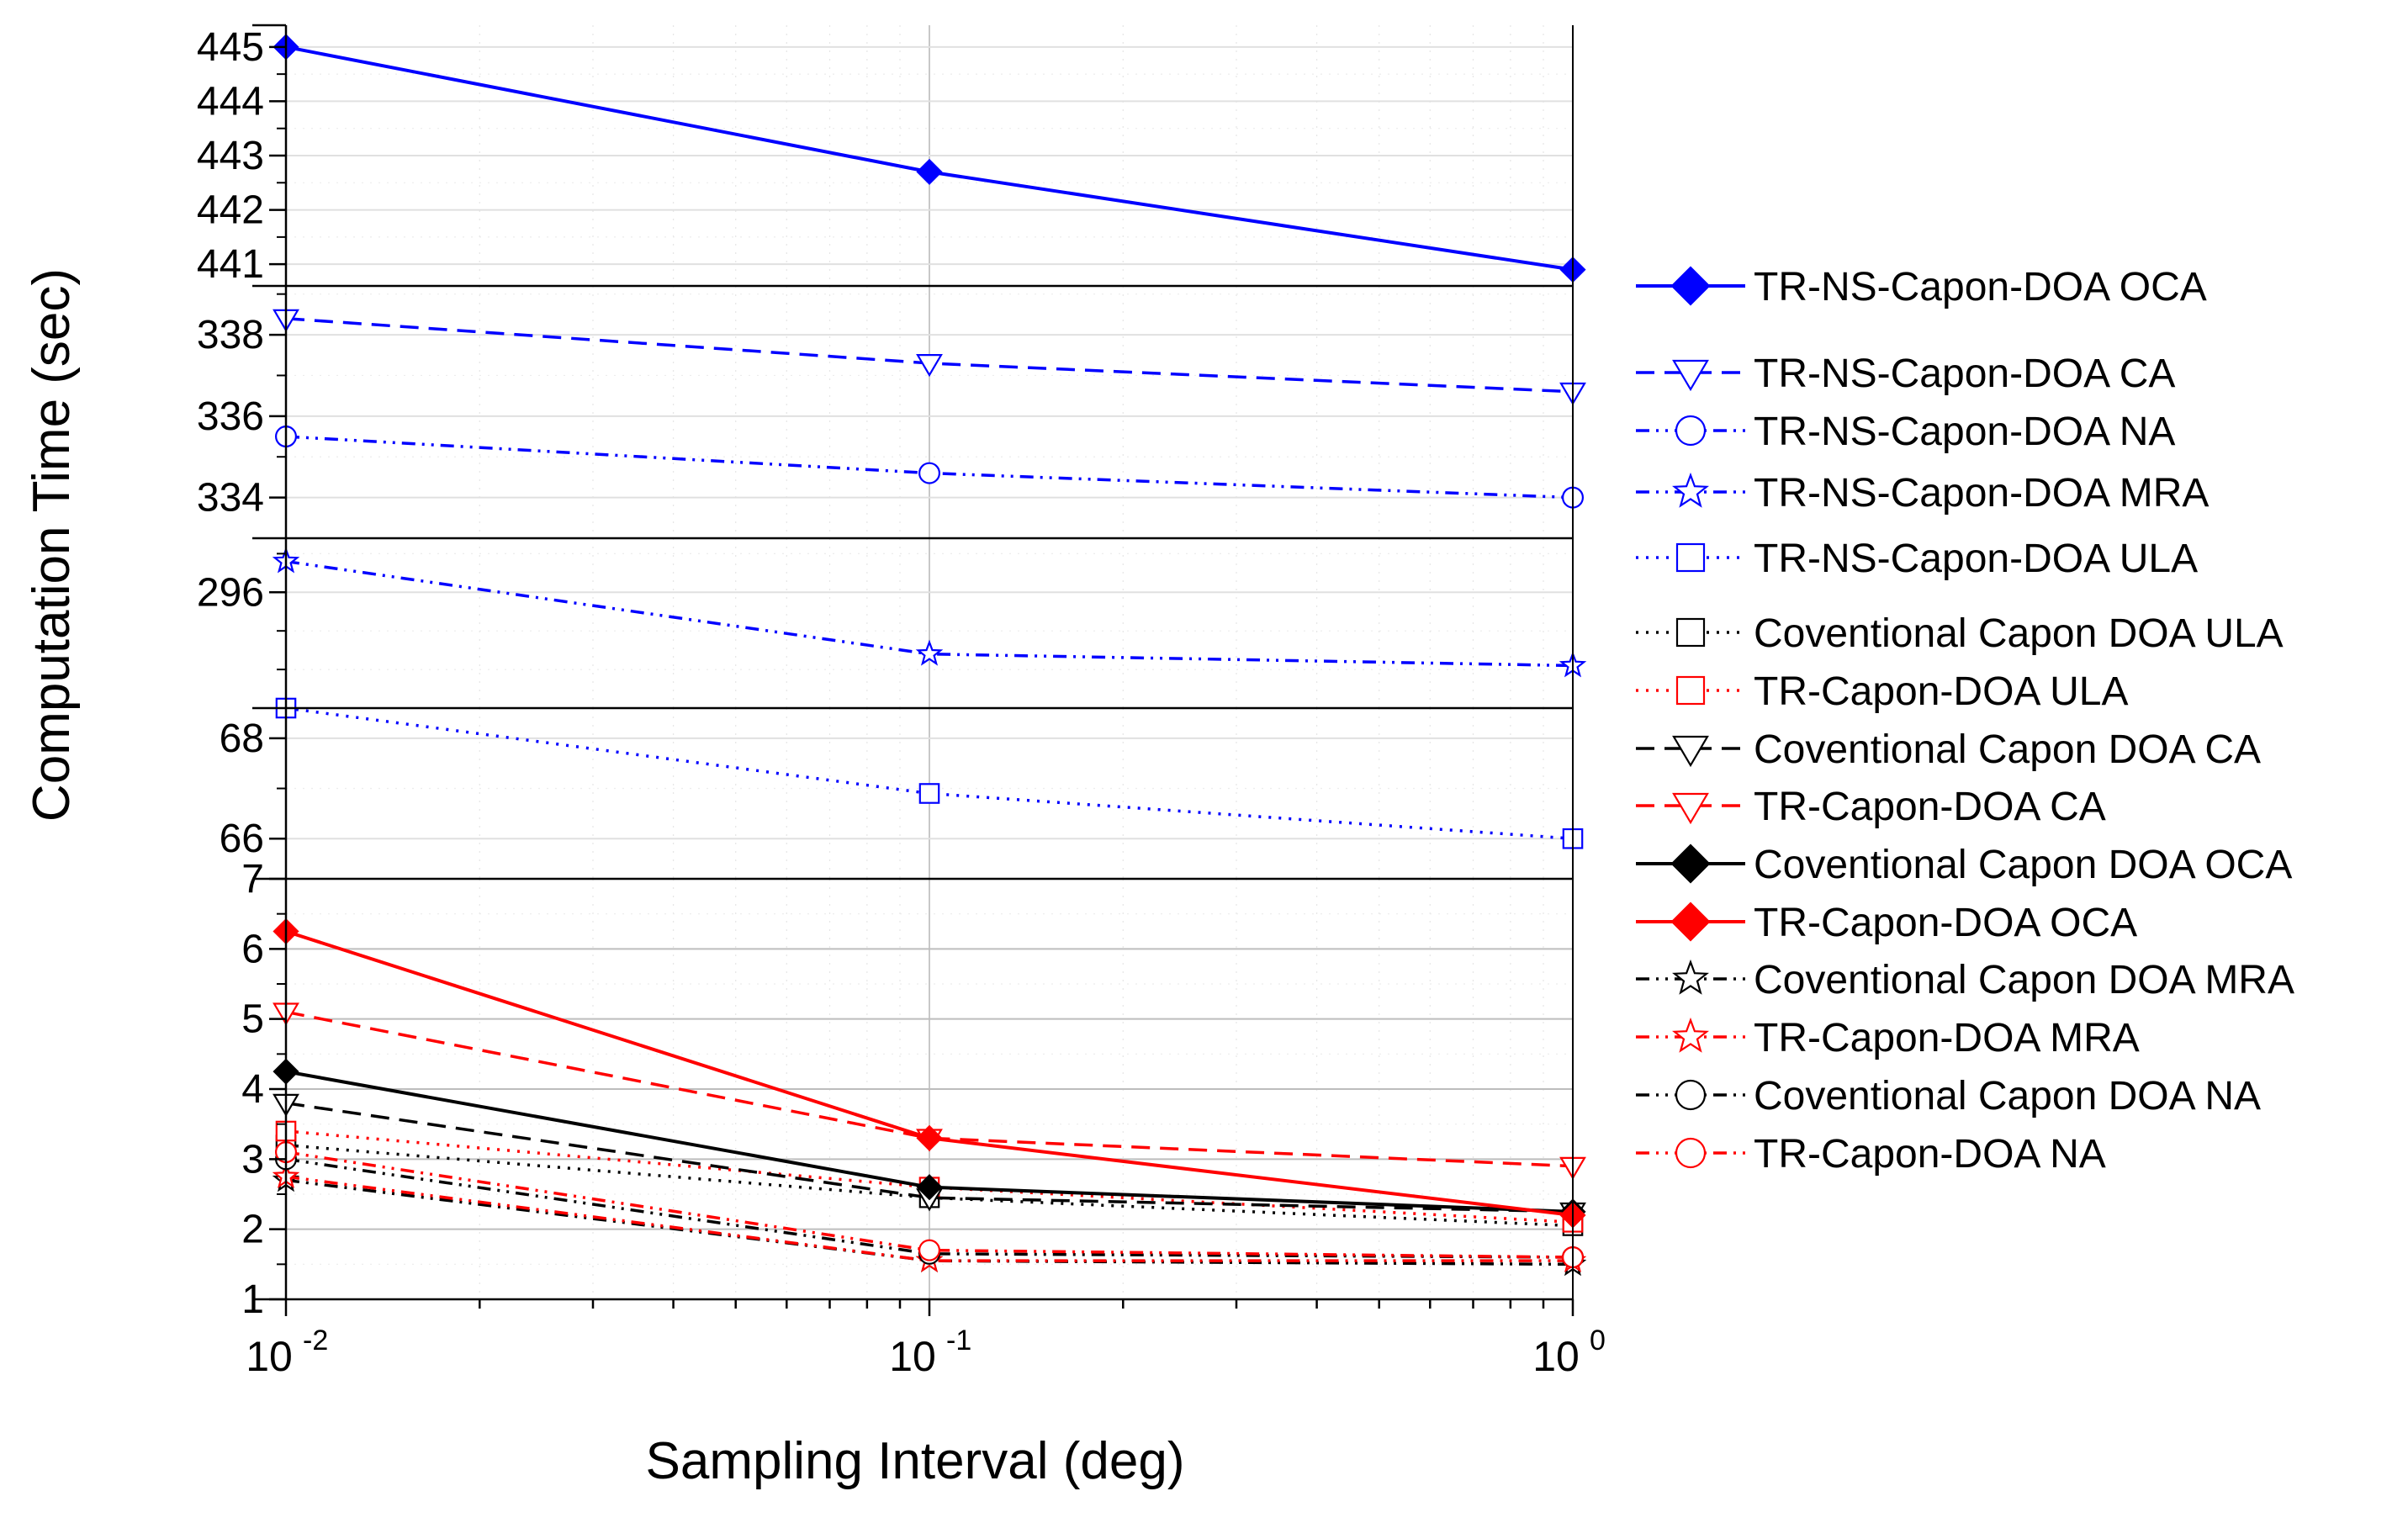 This screenshot has width=2408, height=1523. What do you see at coordinates (1941, 691) in the screenshot?
I see `legend-label: TR-Capon-DOA ULA` at bounding box center [1941, 691].